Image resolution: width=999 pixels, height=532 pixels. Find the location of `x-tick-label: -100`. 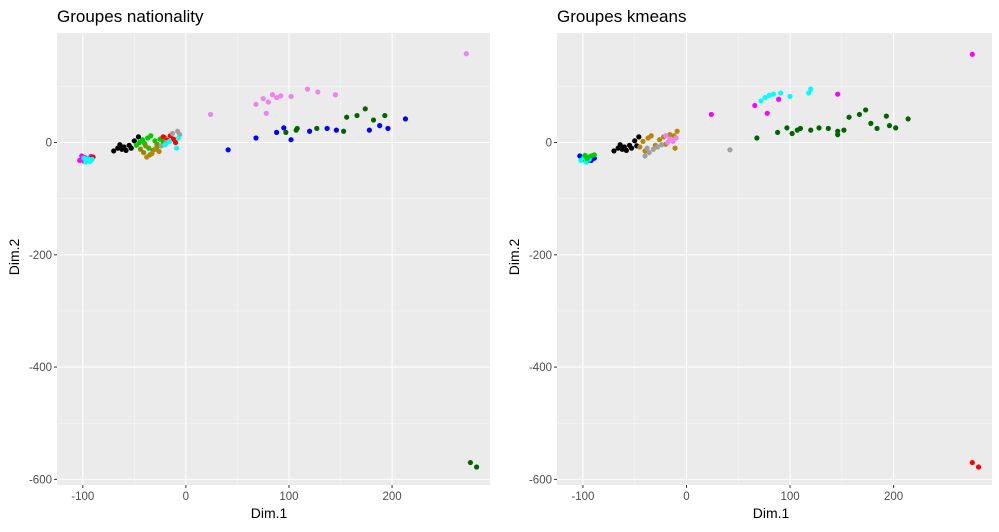

x-tick-label: -100 is located at coordinates (582, 497).